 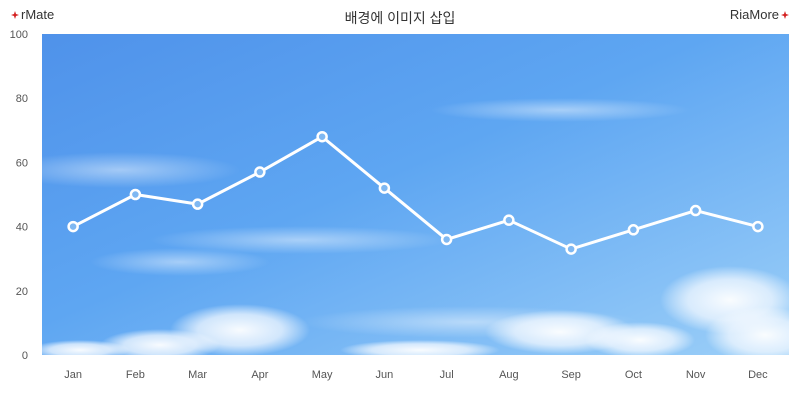 I want to click on x-tick-label: Sep, so click(x=571, y=375).